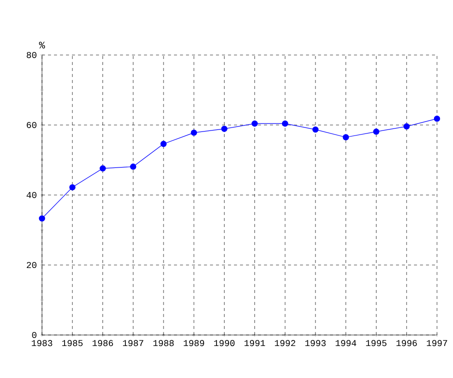 Image resolution: width=453 pixels, height=378 pixels. Describe the element at coordinates (31, 125) in the screenshot. I see `y-tick-label: 60` at that location.